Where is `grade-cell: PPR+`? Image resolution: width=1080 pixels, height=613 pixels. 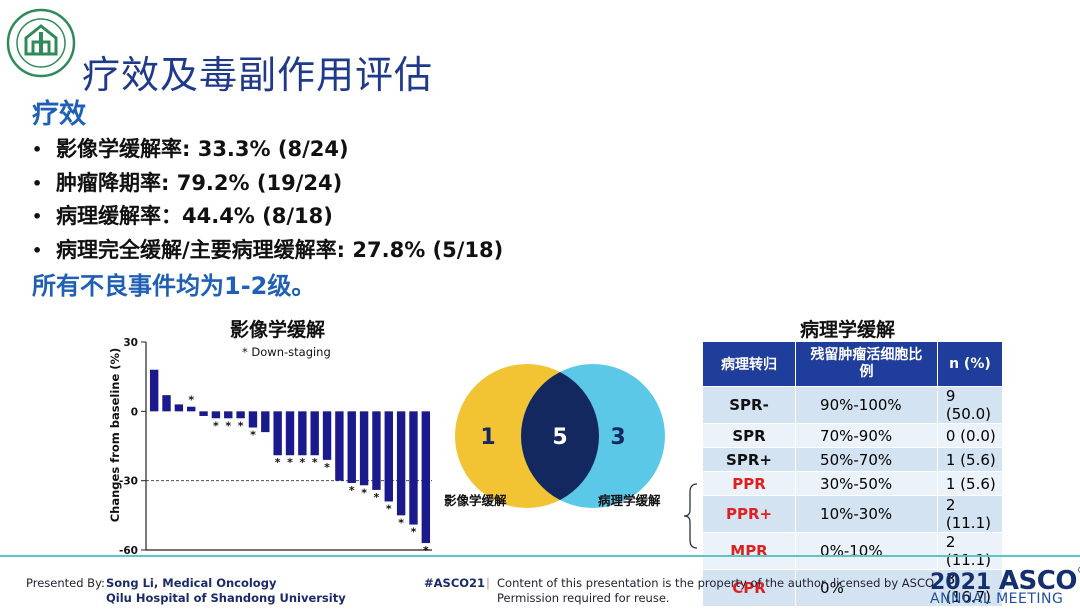 grade-cell: PPR+ is located at coordinates (749, 514).